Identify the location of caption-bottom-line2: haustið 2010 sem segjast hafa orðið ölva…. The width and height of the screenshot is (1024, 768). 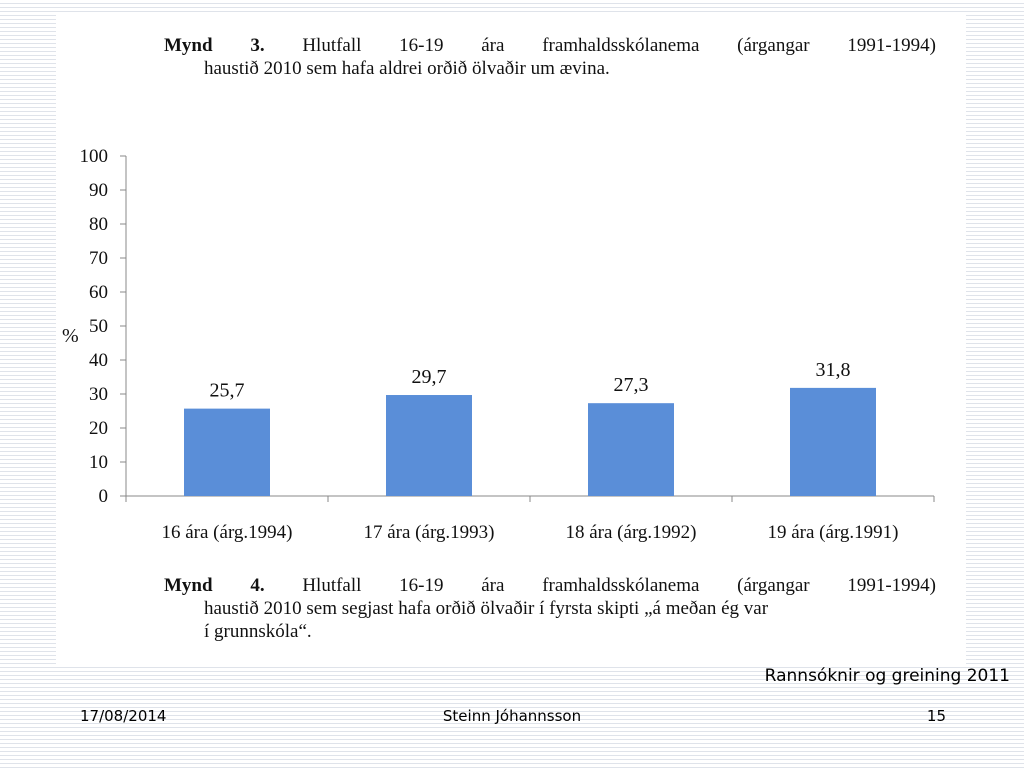
(486, 608).